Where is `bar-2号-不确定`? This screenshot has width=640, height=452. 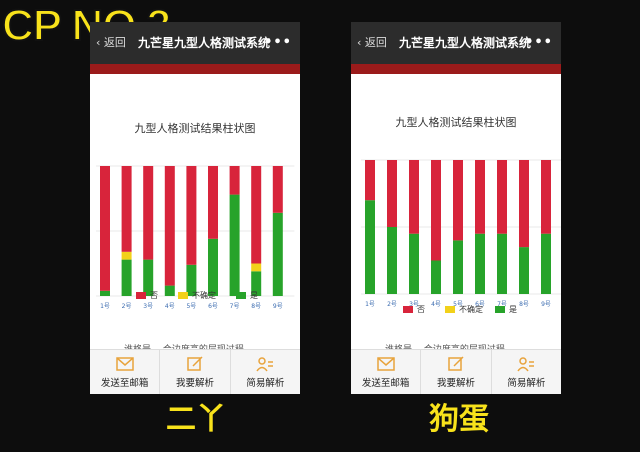 bar-2号-不确定 is located at coordinates (126, 255).